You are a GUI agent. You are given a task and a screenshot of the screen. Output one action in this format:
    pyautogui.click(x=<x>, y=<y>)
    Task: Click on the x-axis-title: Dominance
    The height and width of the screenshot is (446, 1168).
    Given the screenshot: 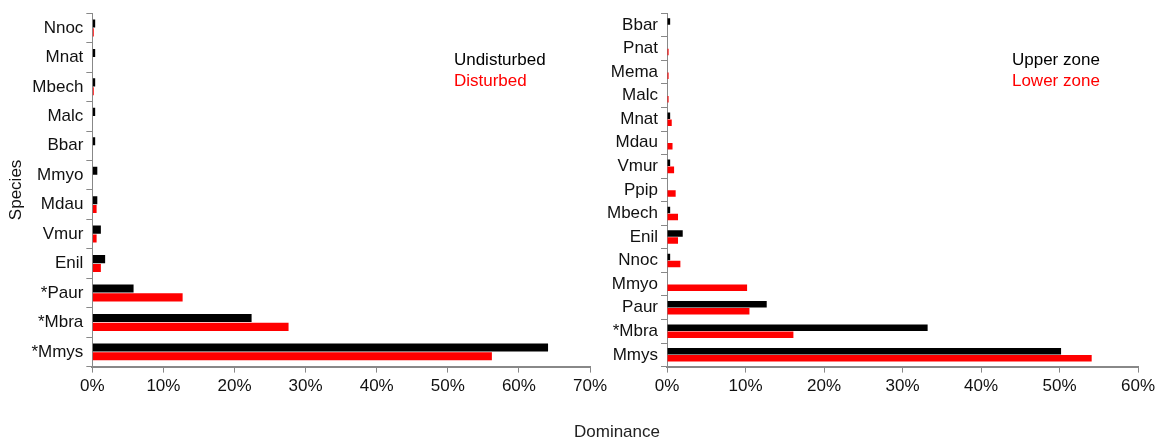 What is the action you would take?
    pyautogui.click(x=617, y=432)
    